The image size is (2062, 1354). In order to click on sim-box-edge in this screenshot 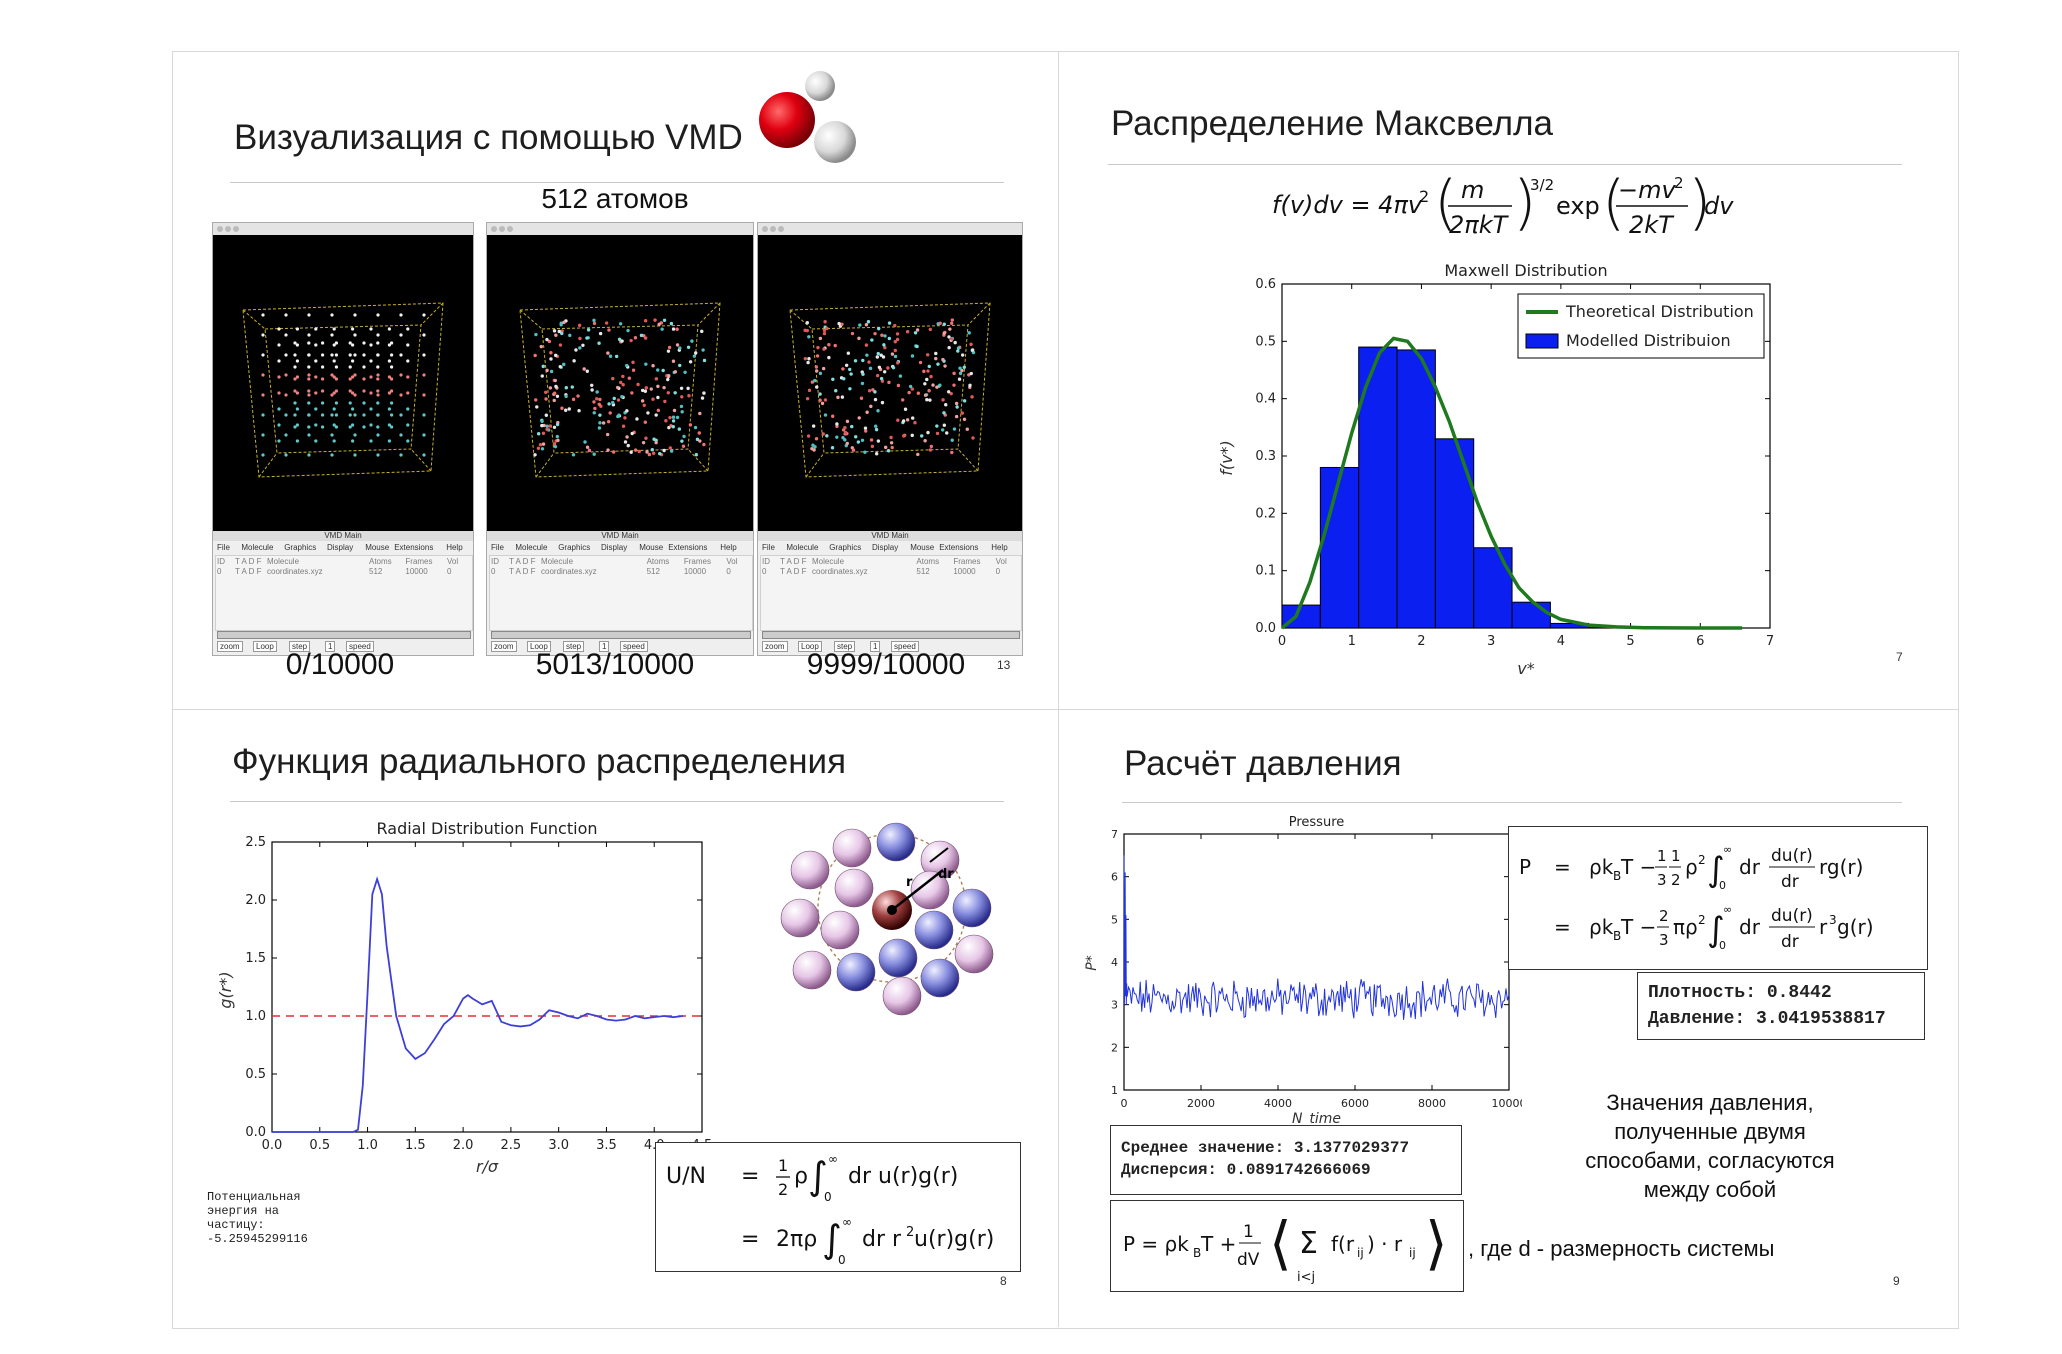, I will do `click(545, 465)`.